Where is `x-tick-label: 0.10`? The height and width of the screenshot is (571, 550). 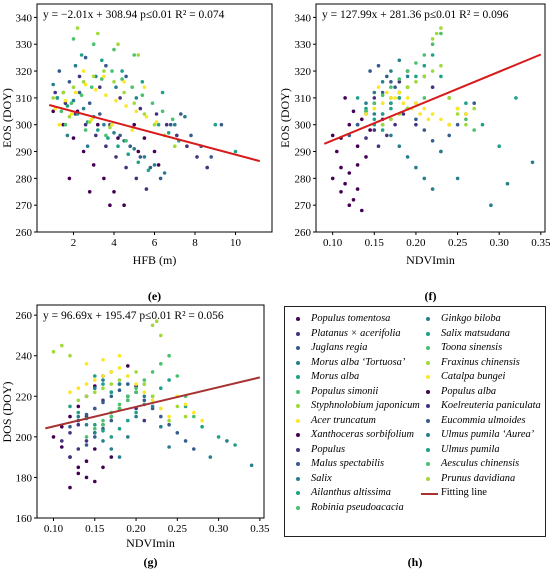 x-tick-label: 0.10 is located at coordinates (54, 529).